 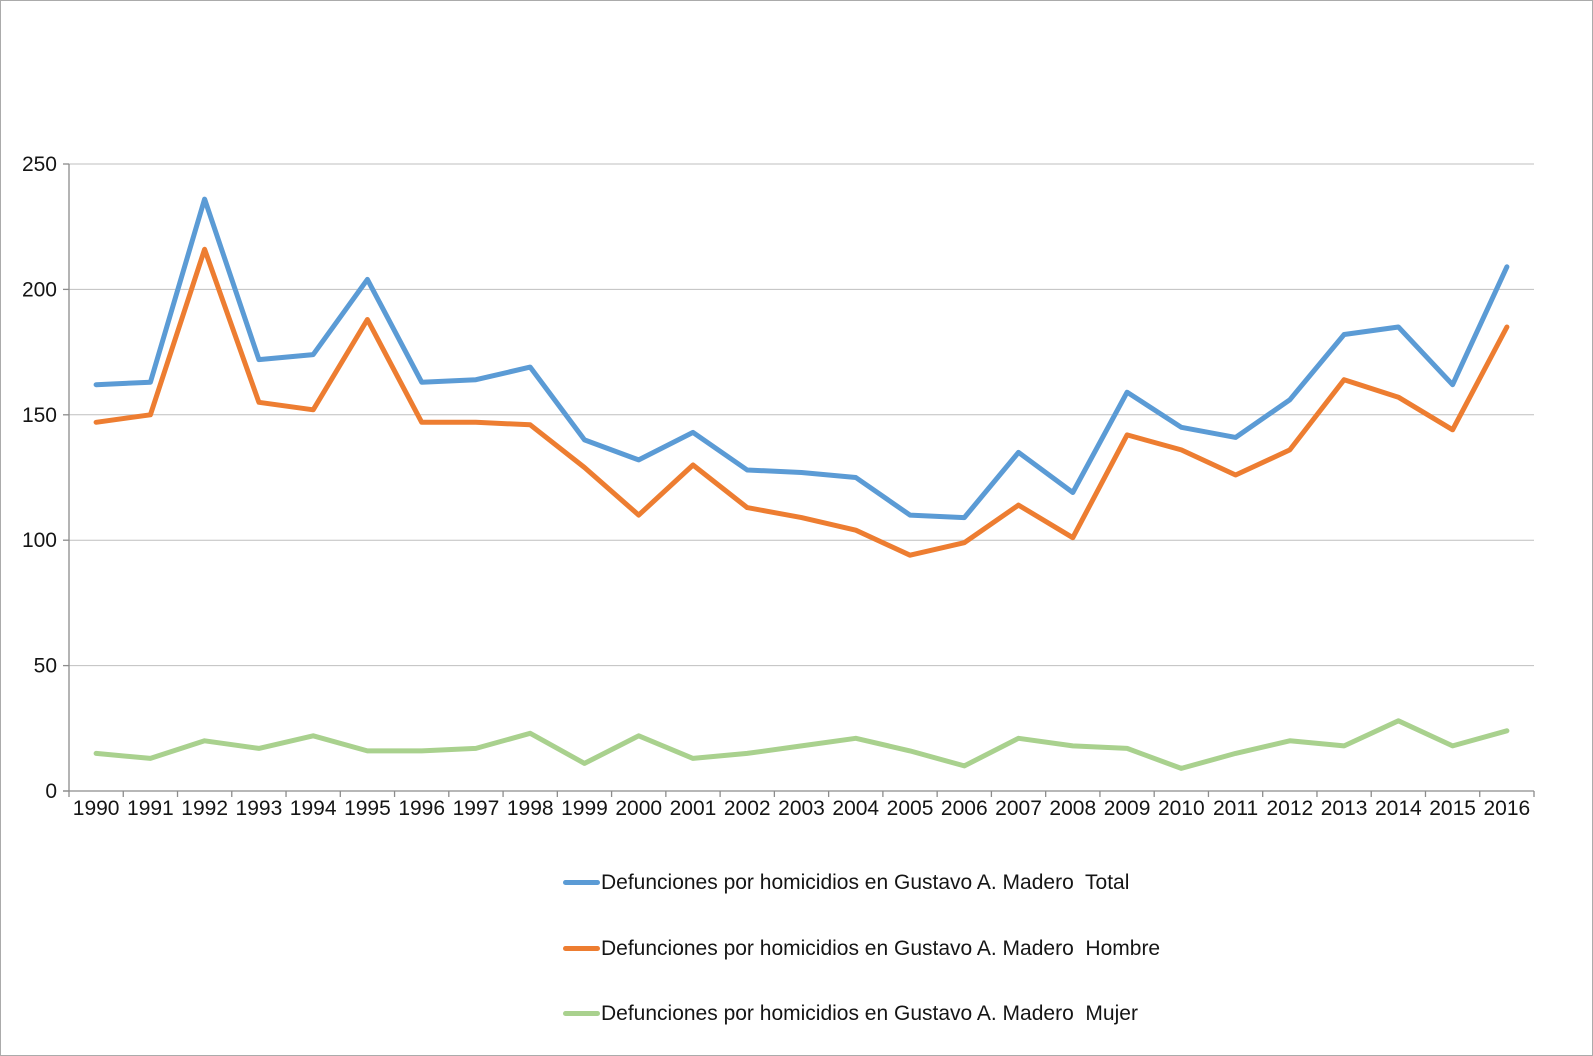 I want to click on y-tick-label-250: 250, so click(x=39, y=164).